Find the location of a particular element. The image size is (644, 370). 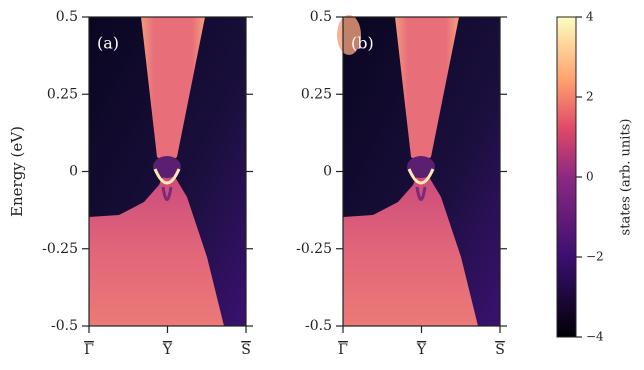

panel-label: (b) is located at coordinates (362, 43).